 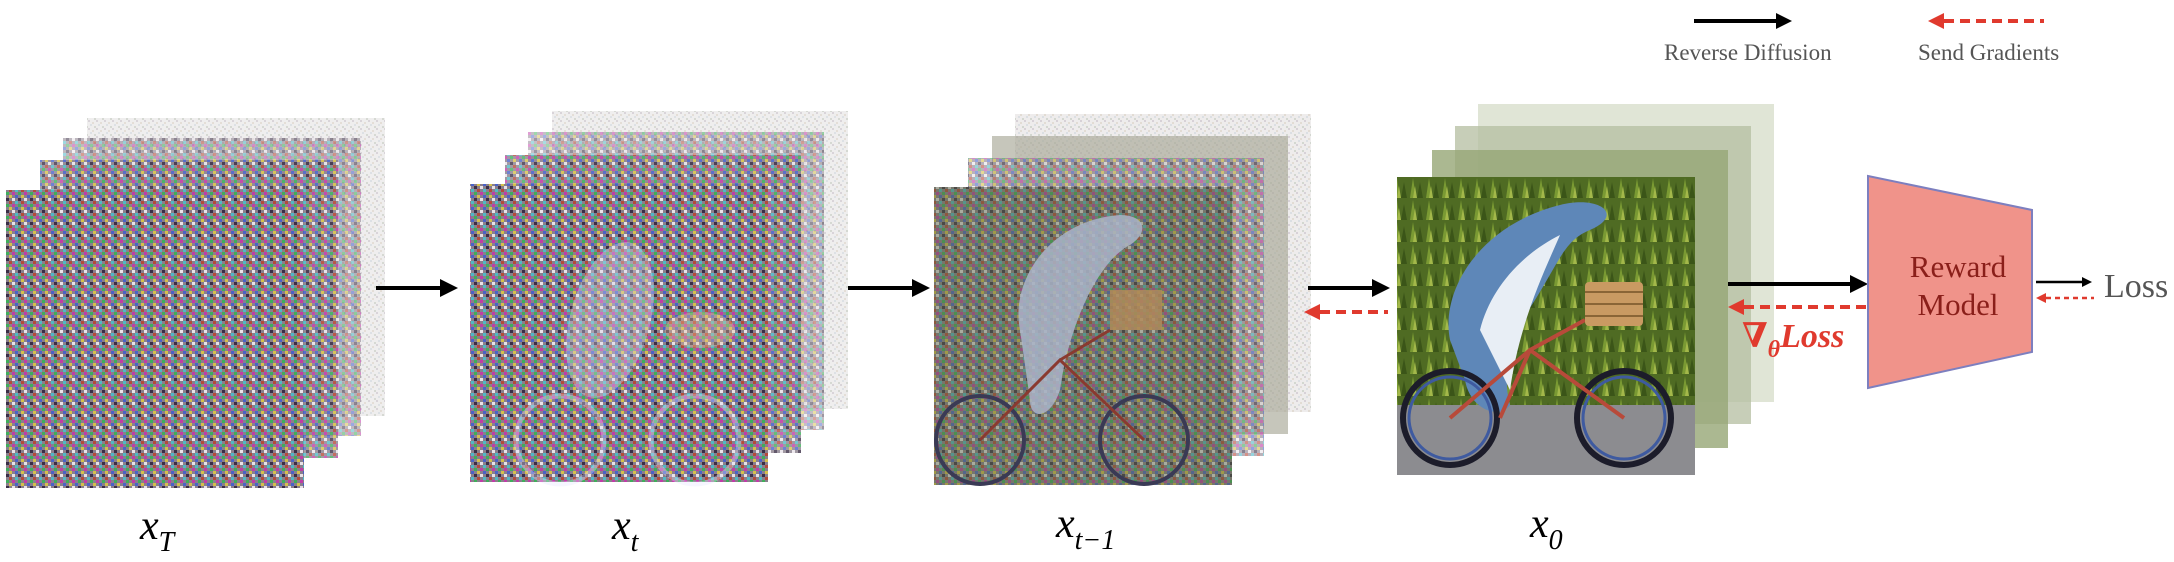 What do you see at coordinates (1546, 528) in the screenshot?
I see `label-x-0: x0` at bounding box center [1546, 528].